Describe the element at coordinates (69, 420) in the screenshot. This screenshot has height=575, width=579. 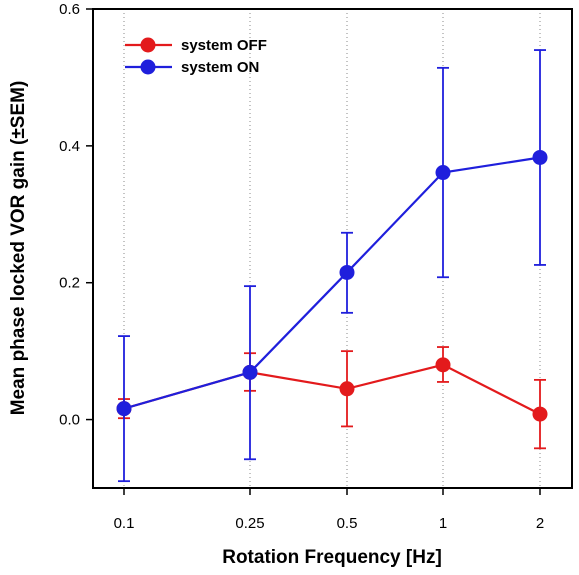
I see `y-tick-label: 0.0` at that location.